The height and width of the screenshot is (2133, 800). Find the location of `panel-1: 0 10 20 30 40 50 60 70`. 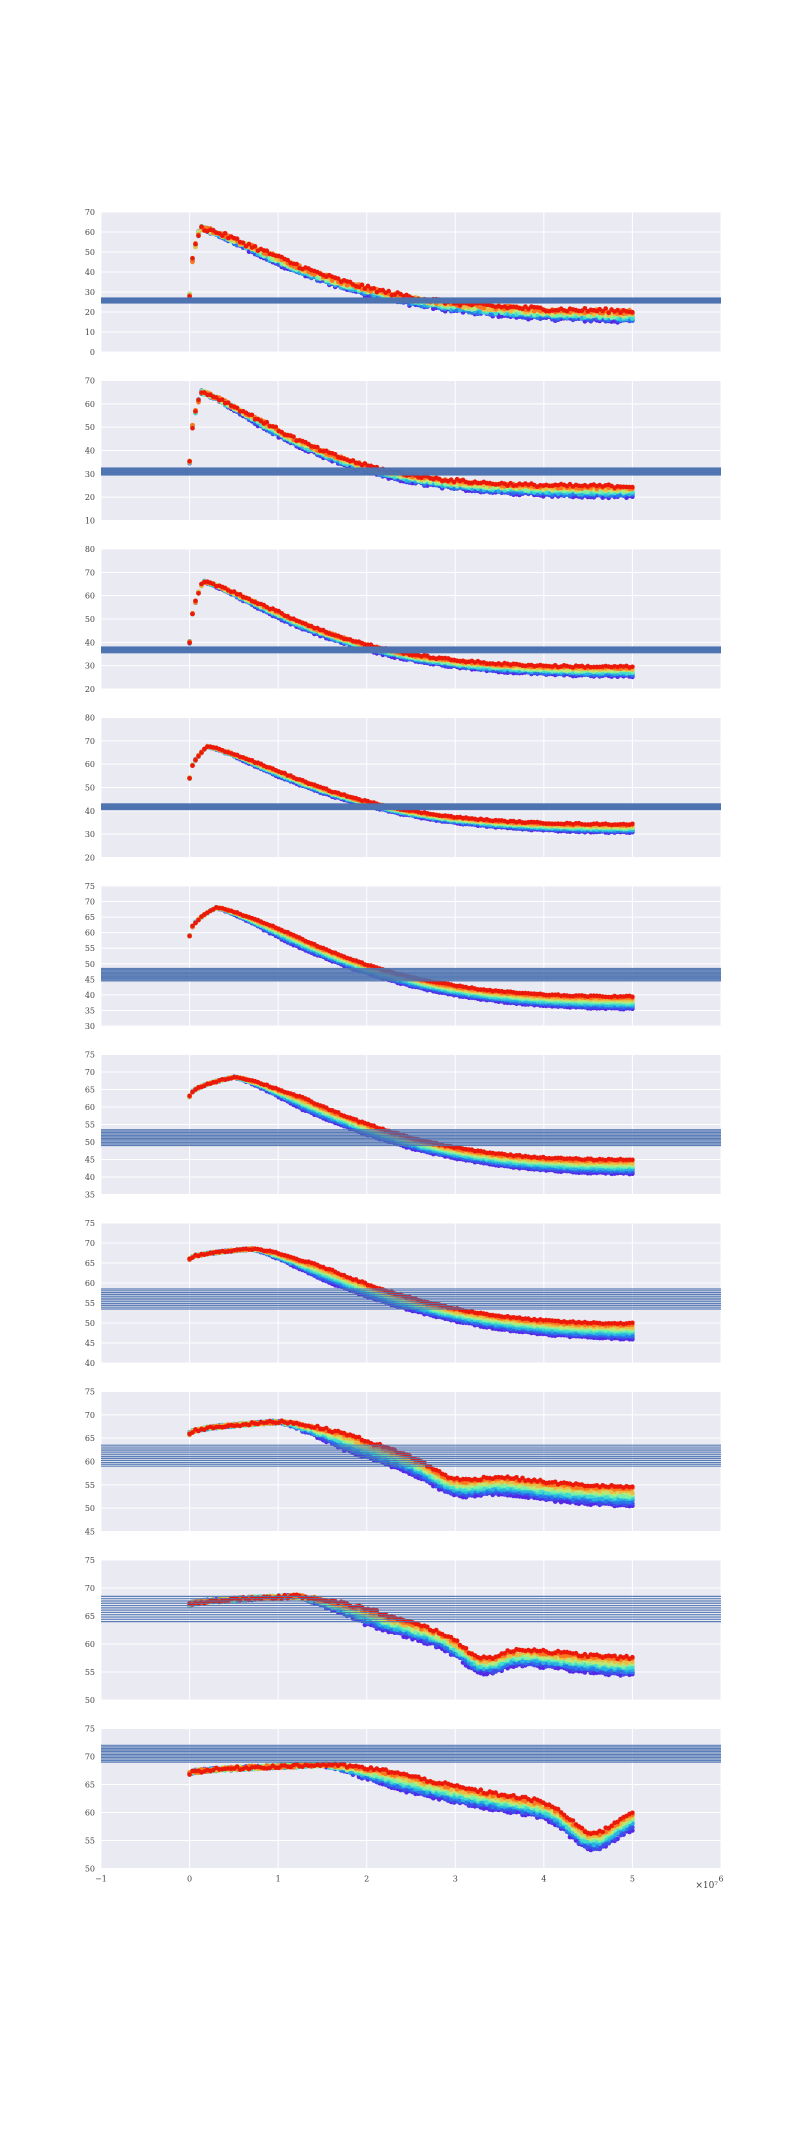

panel-1: 0 10 20 30 40 50 60 70 is located at coordinates (403, 282).